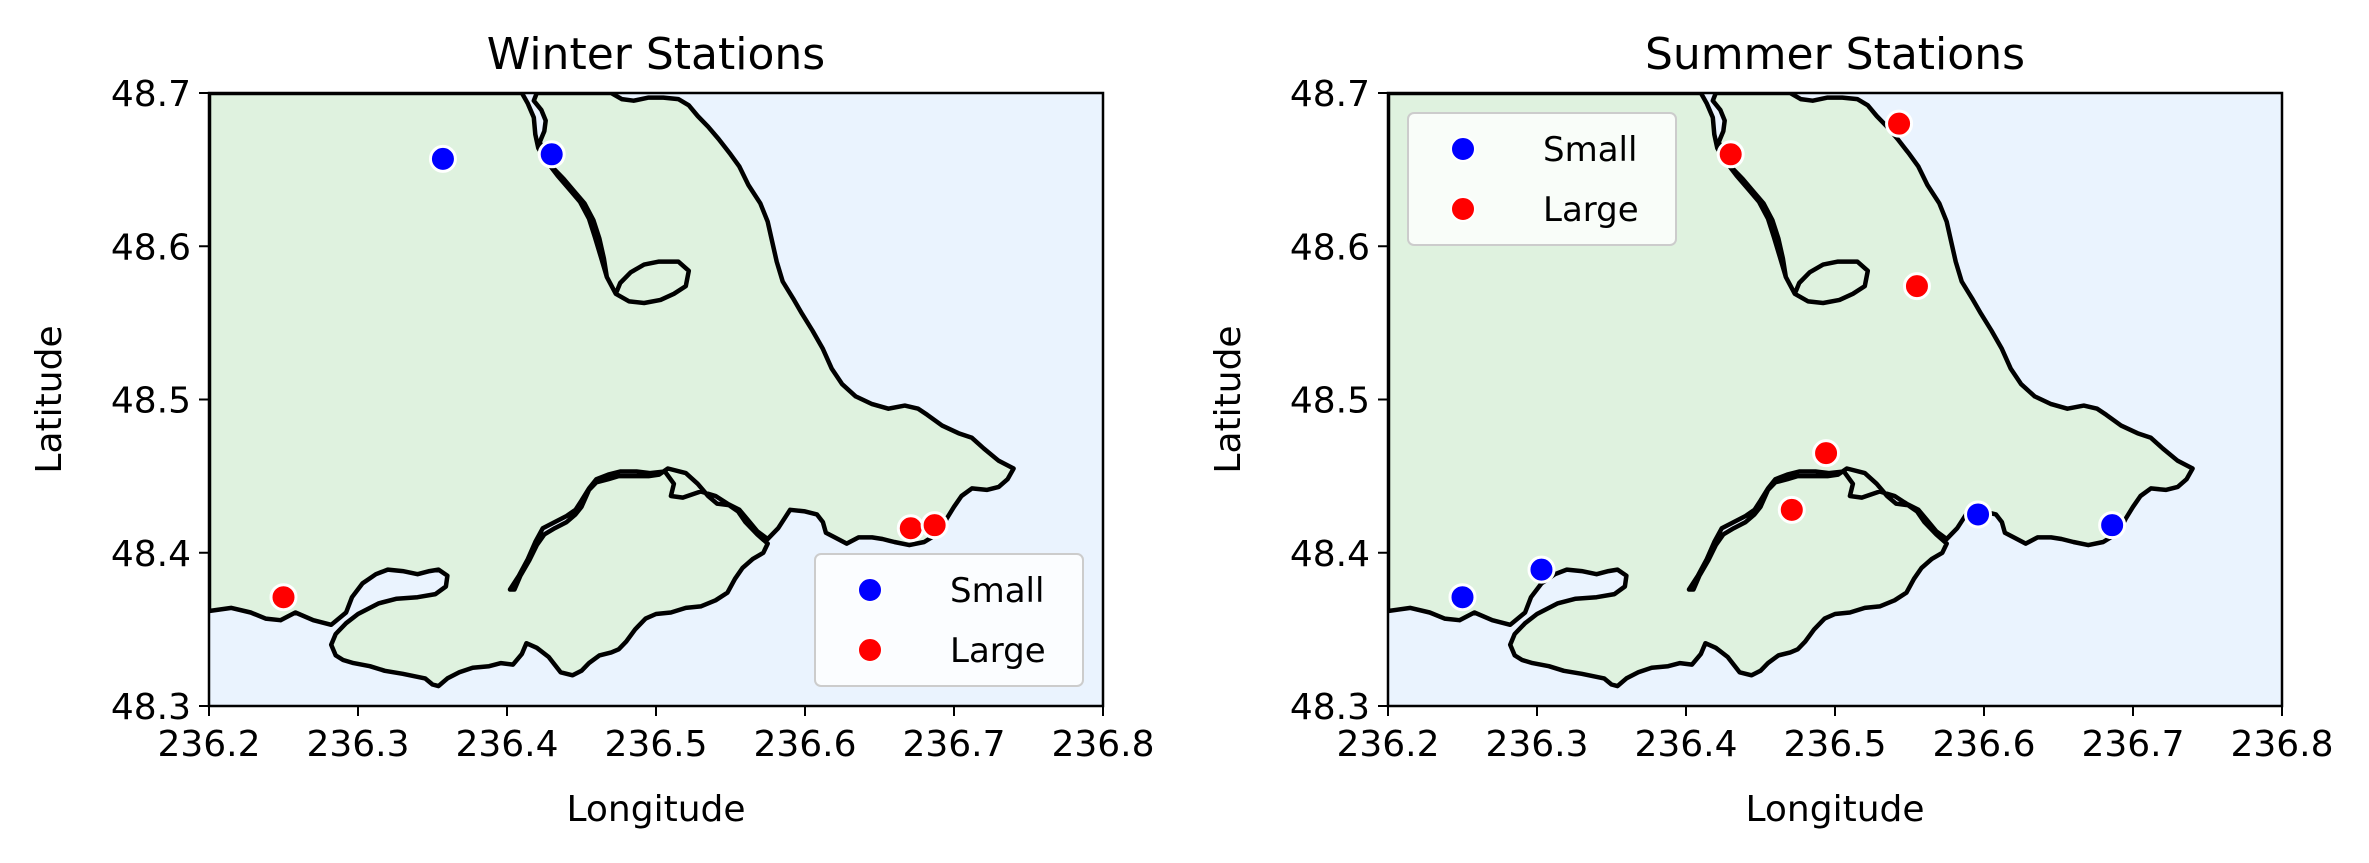 The width and height of the screenshot is (2369, 863). I want to click on chart-title: Summer Stations, so click(1835, 54).